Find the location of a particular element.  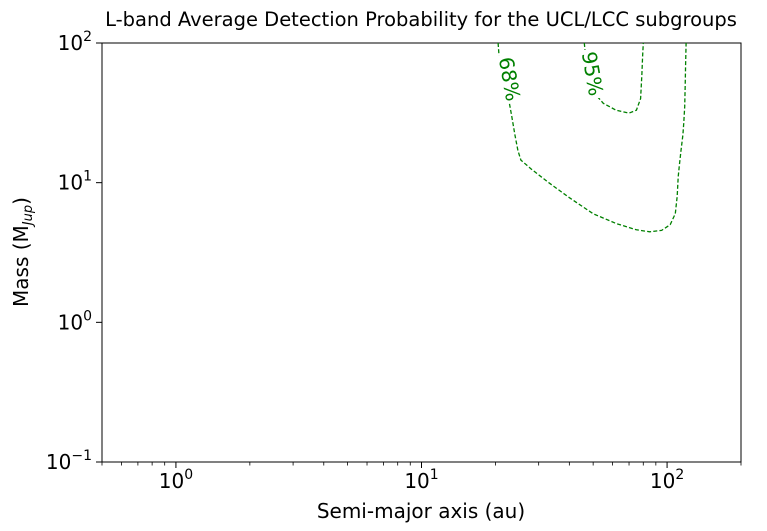

contour-label-gap-68pct is located at coordinates (507, 79).